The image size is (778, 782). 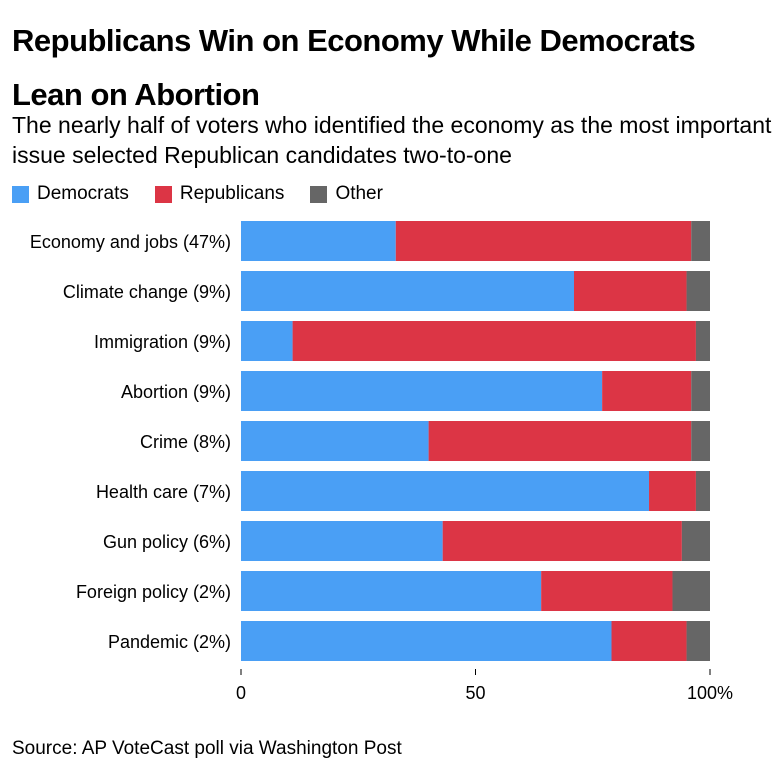 I want to click on bar-pandemic-republicans, so click(x=649, y=641).